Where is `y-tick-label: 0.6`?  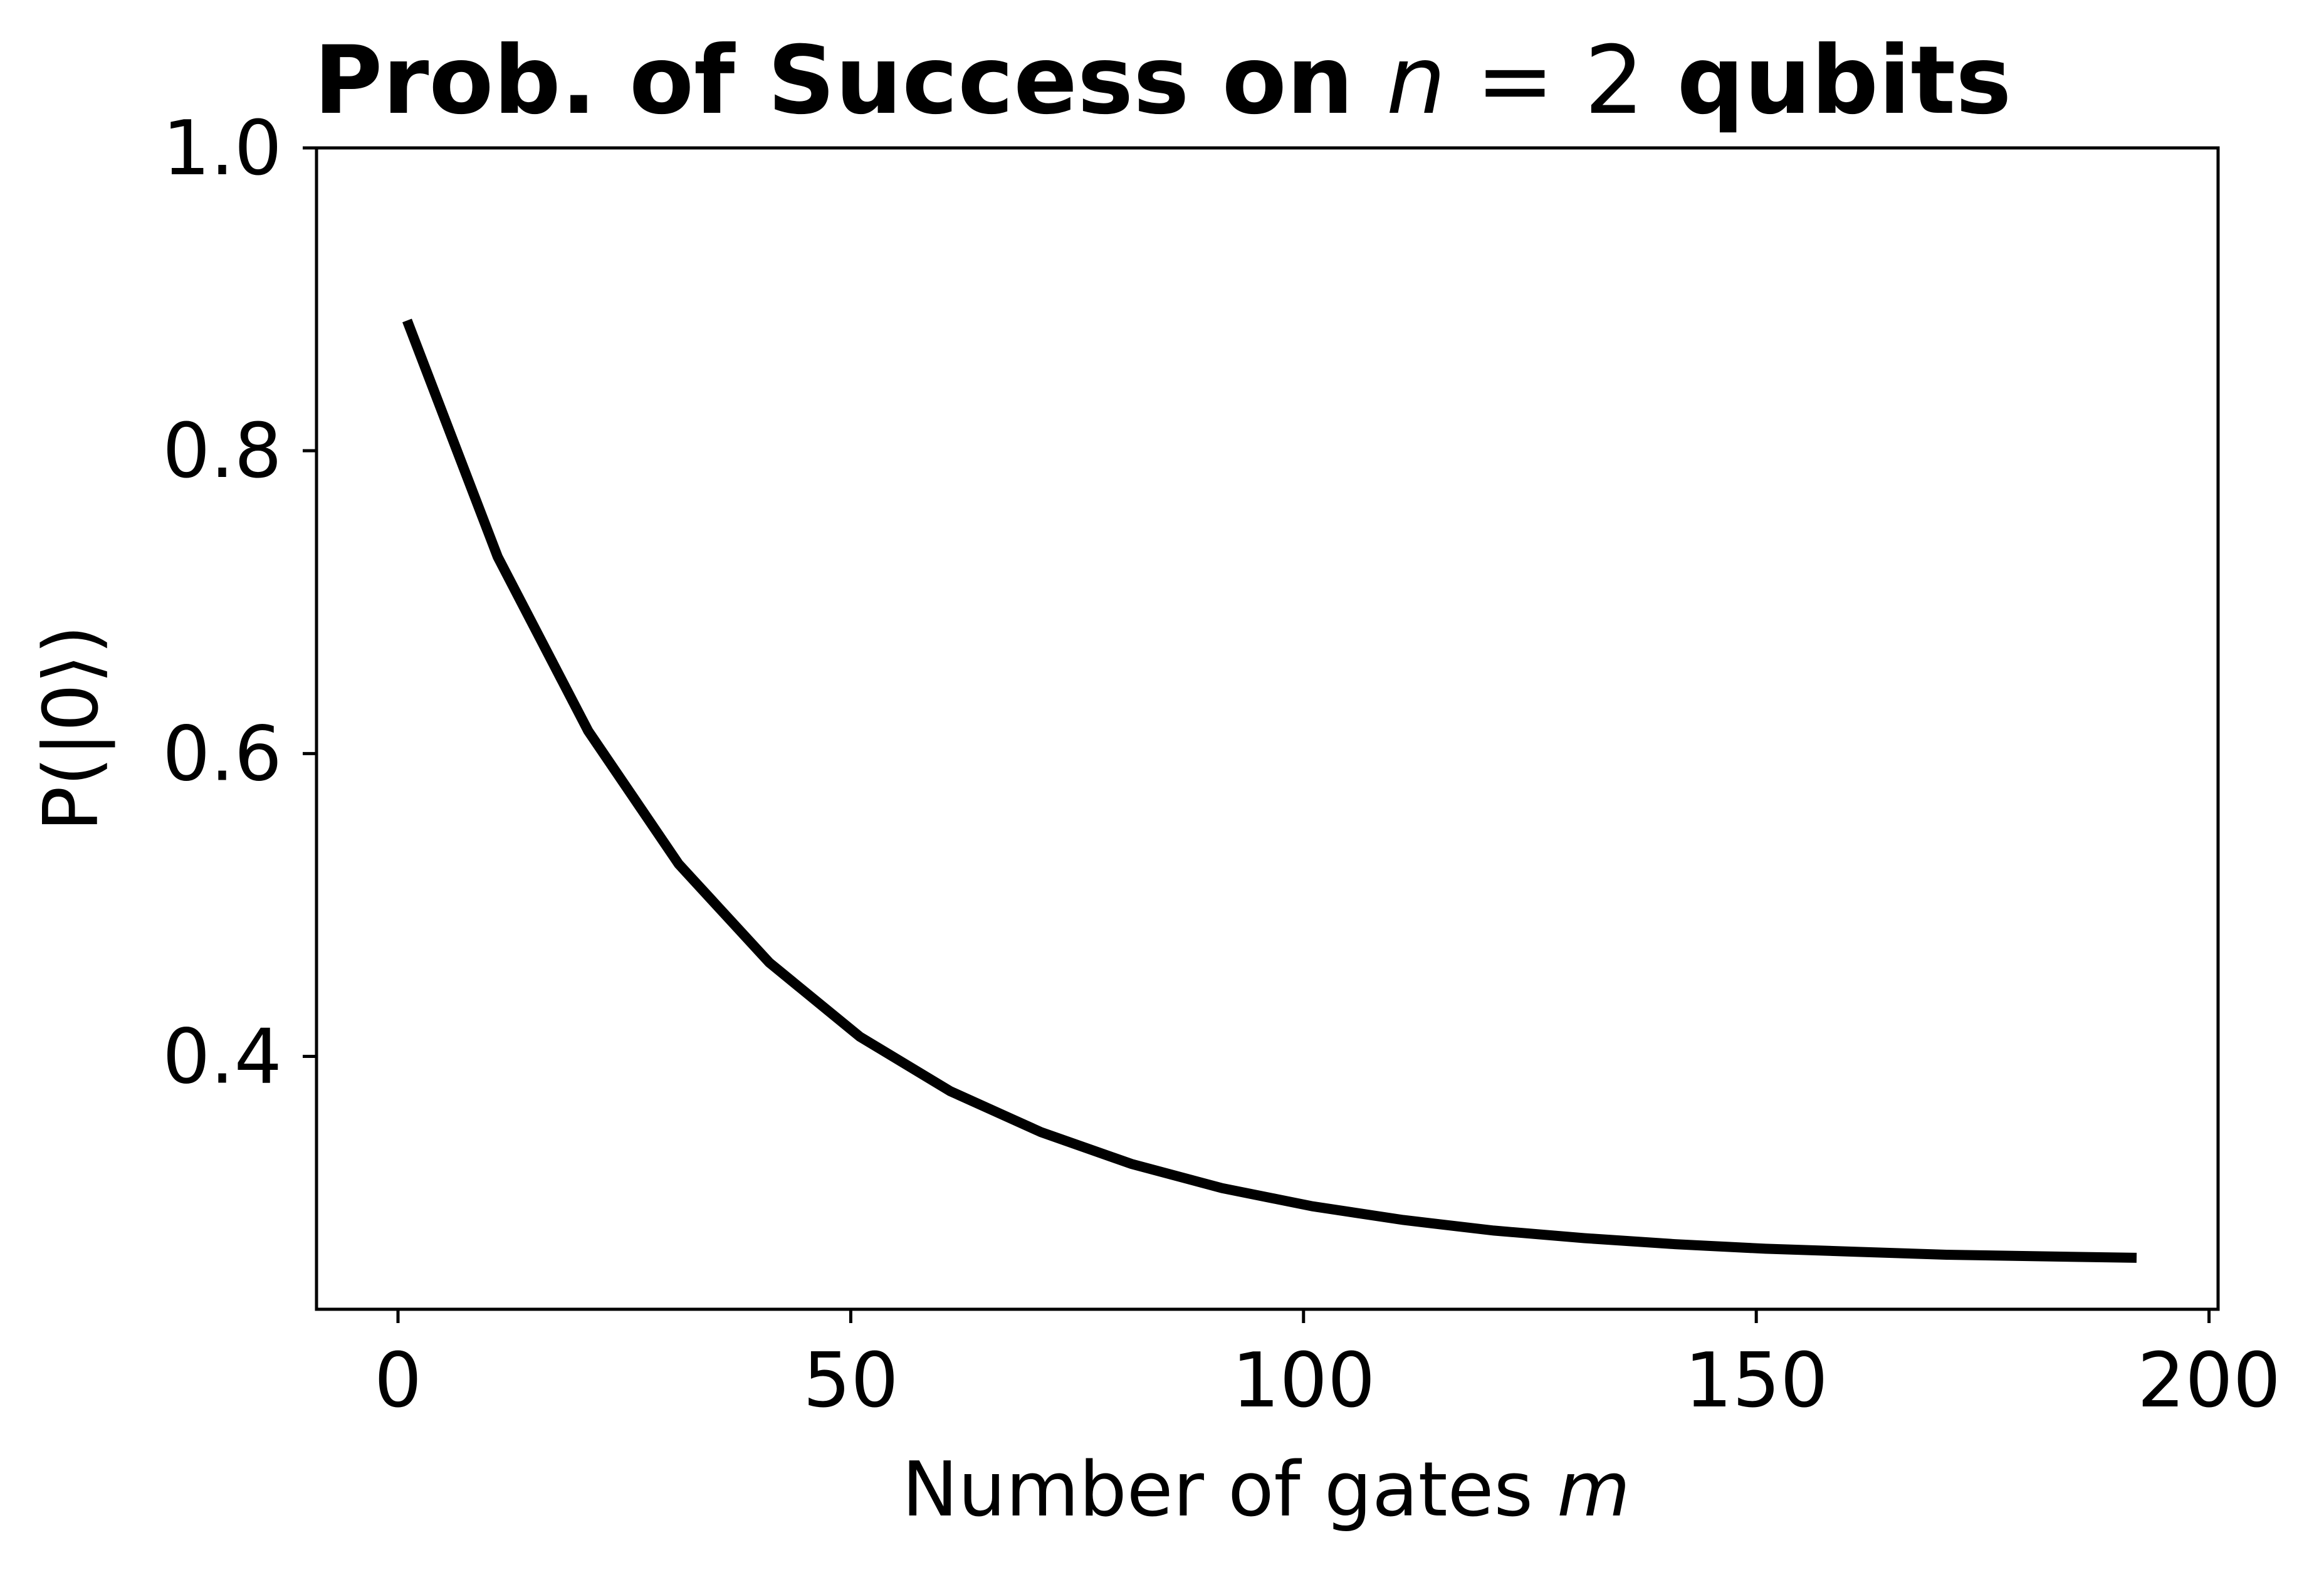 y-tick-label: 0.6 is located at coordinates (222, 755).